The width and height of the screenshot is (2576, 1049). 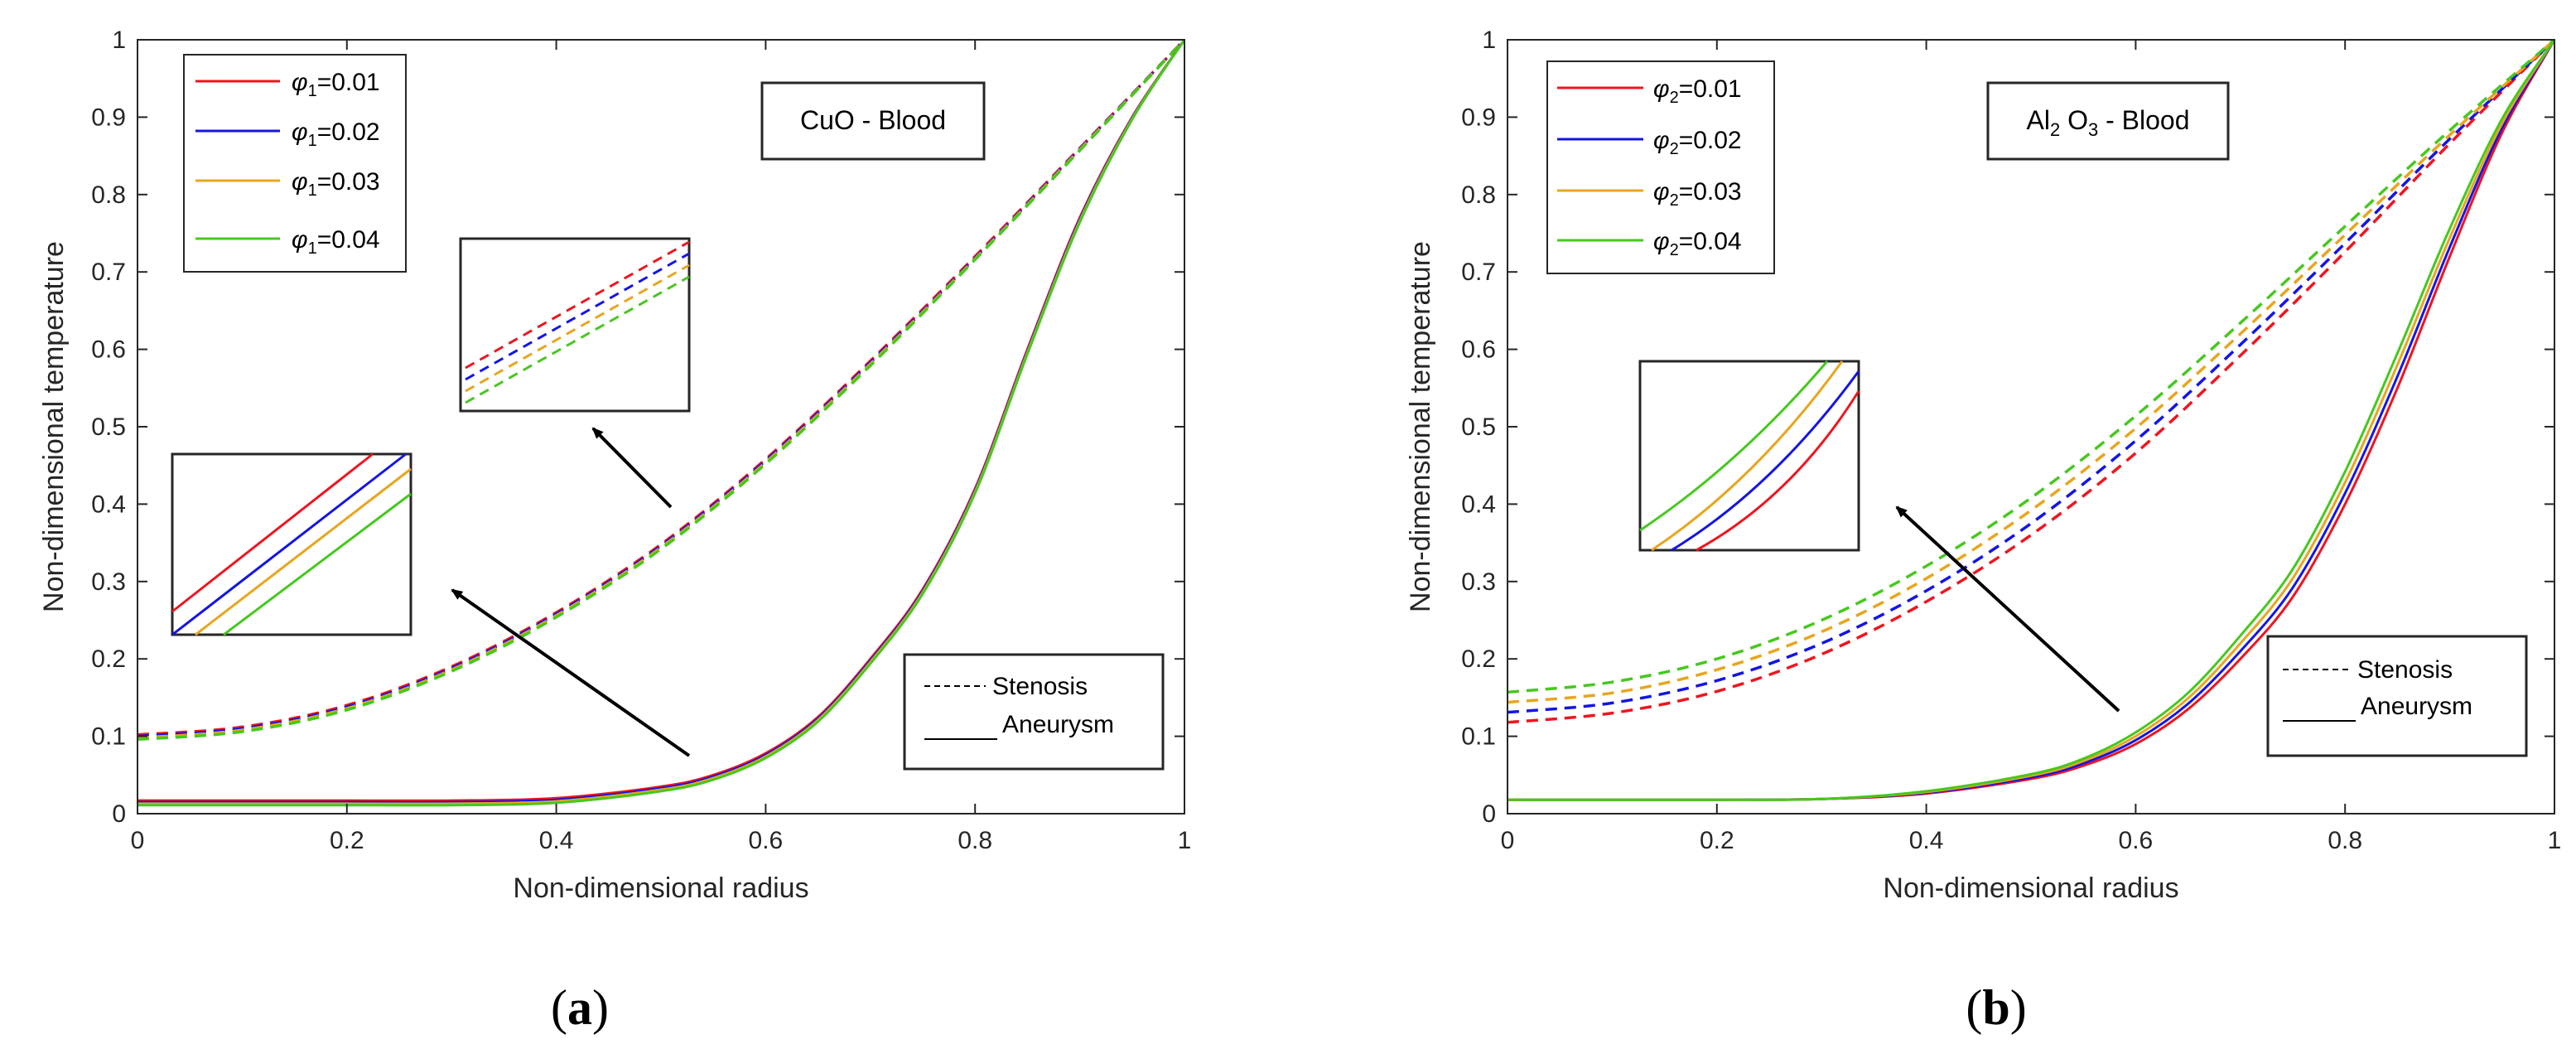 I want to click on b-ytick-label: 0.2, so click(x=1478, y=659).